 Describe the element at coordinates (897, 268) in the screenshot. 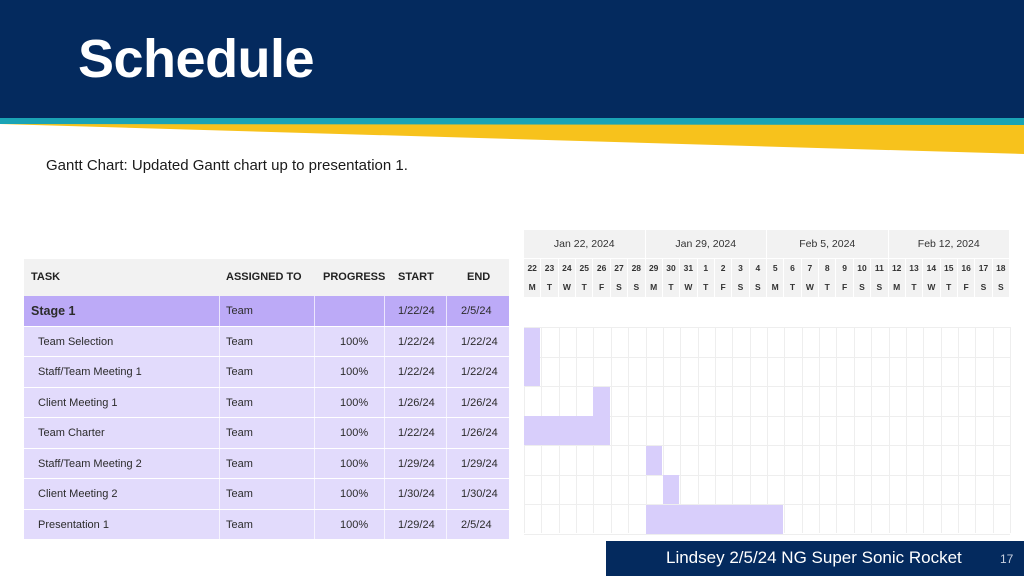

I see `day-number: 12` at that location.